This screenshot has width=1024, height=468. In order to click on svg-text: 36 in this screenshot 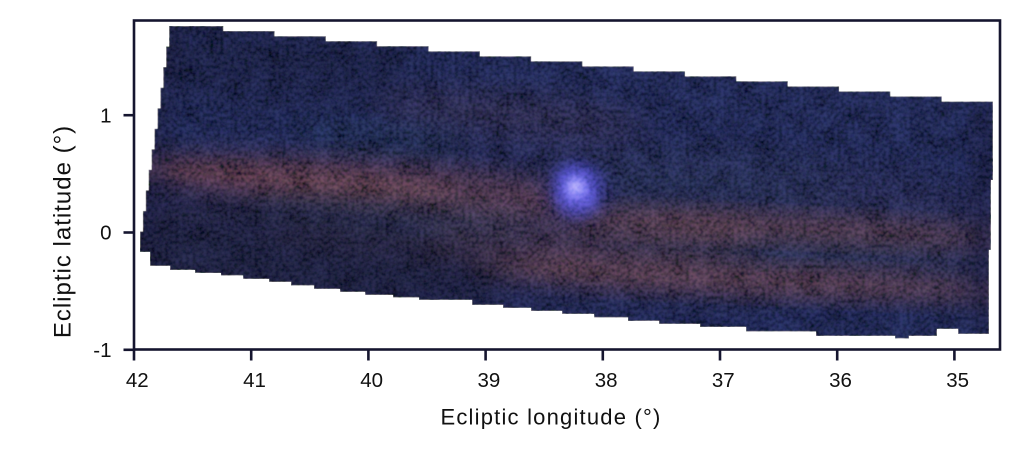, I will do `click(840, 380)`.